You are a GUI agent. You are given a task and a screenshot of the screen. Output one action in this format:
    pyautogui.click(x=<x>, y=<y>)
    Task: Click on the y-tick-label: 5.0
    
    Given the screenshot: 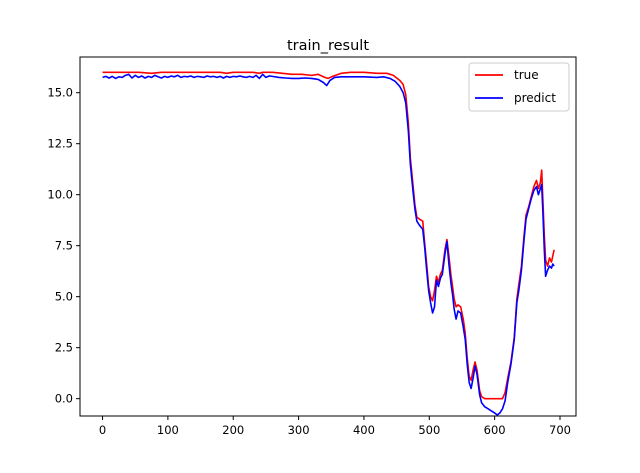 What is the action you would take?
    pyautogui.click(x=64, y=297)
    